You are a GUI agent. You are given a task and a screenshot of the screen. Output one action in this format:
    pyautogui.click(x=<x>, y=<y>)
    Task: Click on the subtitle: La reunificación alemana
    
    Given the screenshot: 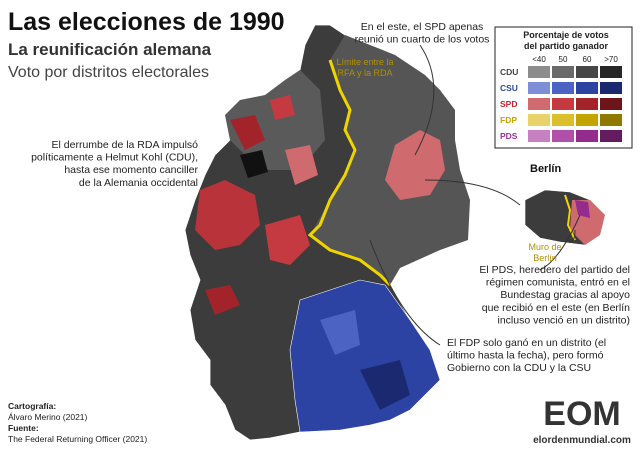 What is the action you would take?
    pyautogui.click(x=110, y=49)
    